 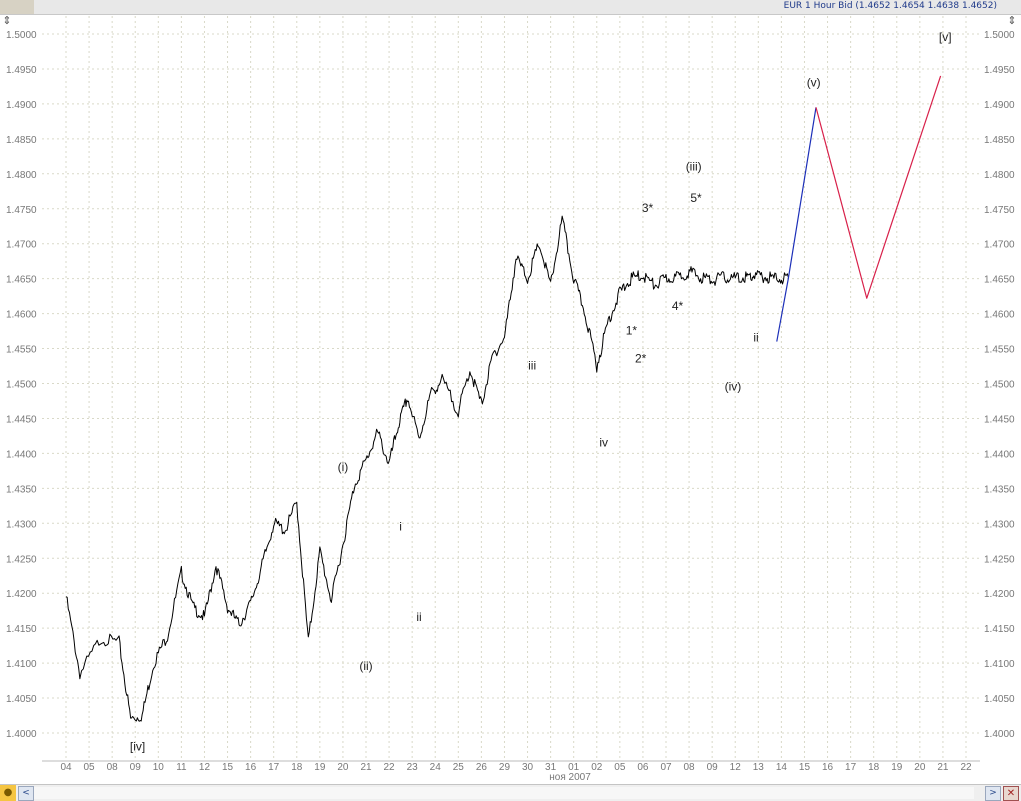 What do you see at coordinates (21, 35) in the screenshot?
I see `y-tick-label-left: 1.5000` at bounding box center [21, 35].